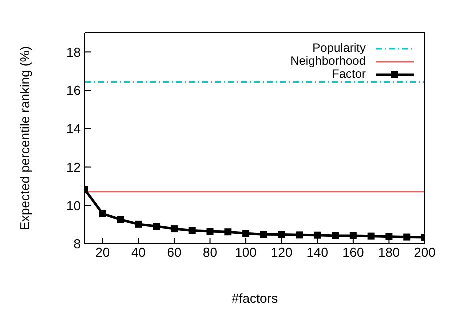 The width and height of the screenshot is (474, 330). Describe the element at coordinates (73, 206) in the screenshot. I see `y-tick-label: 10` at that location.